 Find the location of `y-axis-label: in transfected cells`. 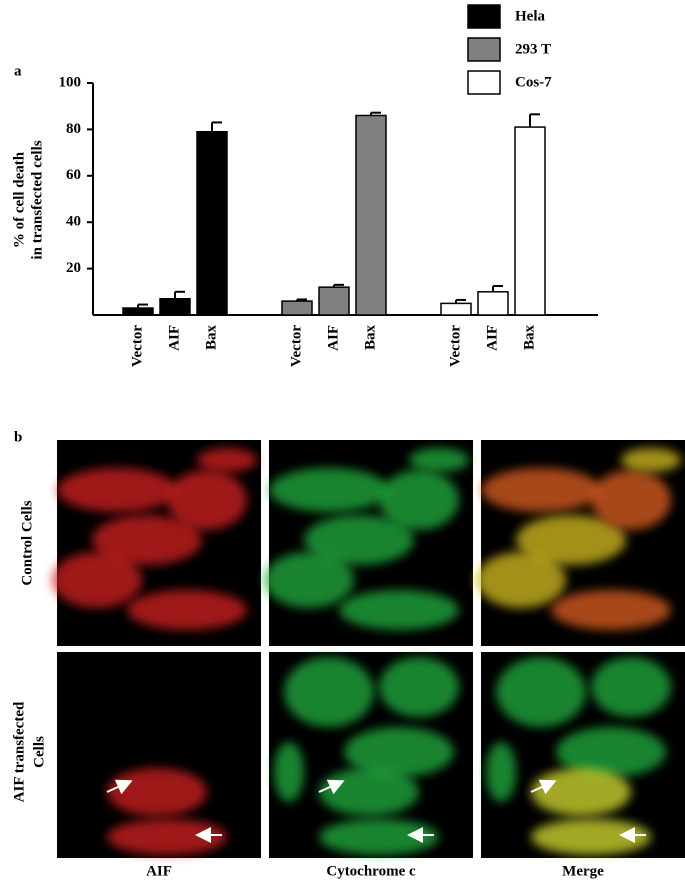

y-axis-label: in transfected cells is located at coordinates (37, 199).